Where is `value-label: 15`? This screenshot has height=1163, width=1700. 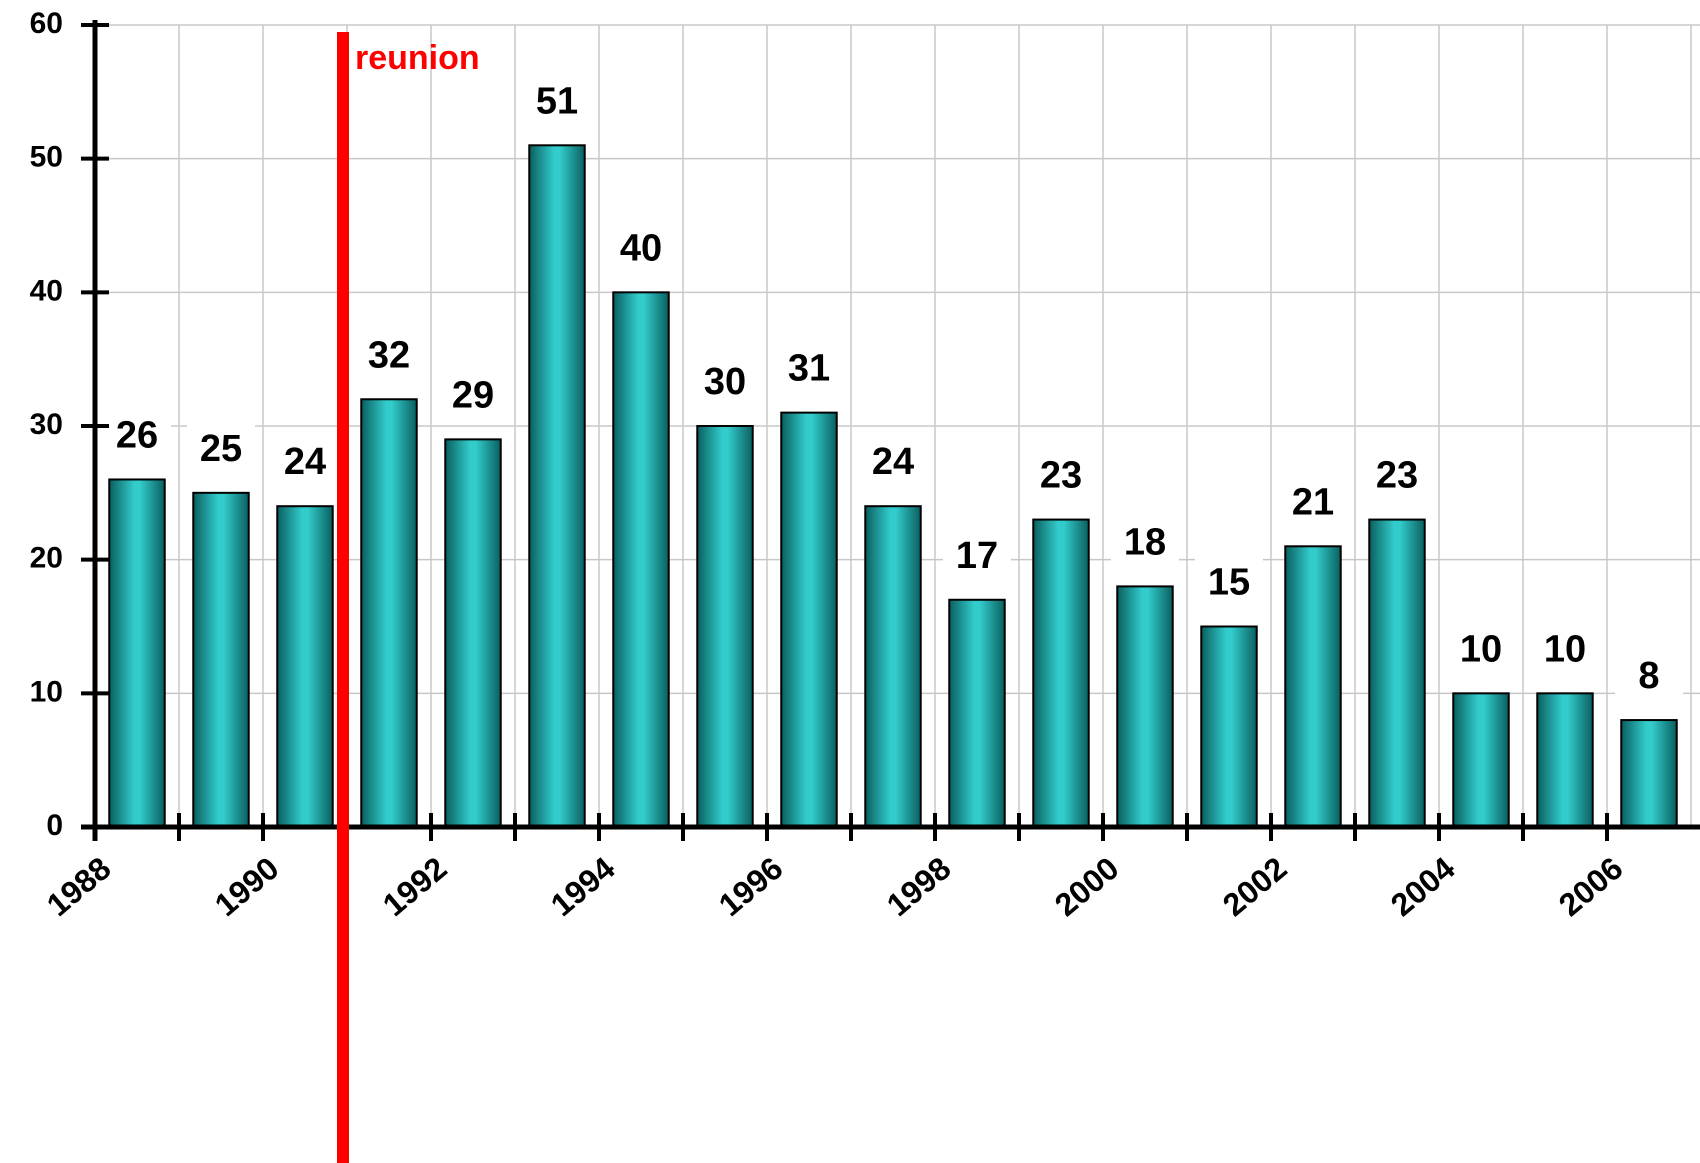
value-label: 15 is located at coordinates (1229, 583).